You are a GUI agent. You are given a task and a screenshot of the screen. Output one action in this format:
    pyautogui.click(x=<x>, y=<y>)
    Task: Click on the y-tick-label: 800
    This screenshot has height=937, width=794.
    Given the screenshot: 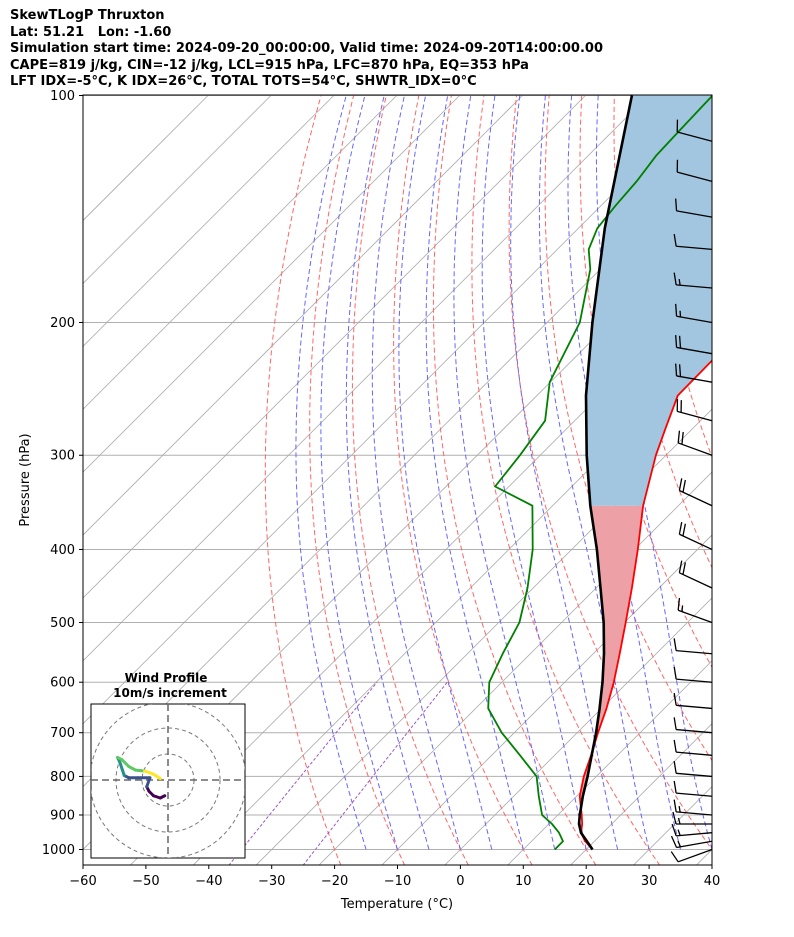 What is the action you would take?
    pyautogui.click(x=62, y=777)
    